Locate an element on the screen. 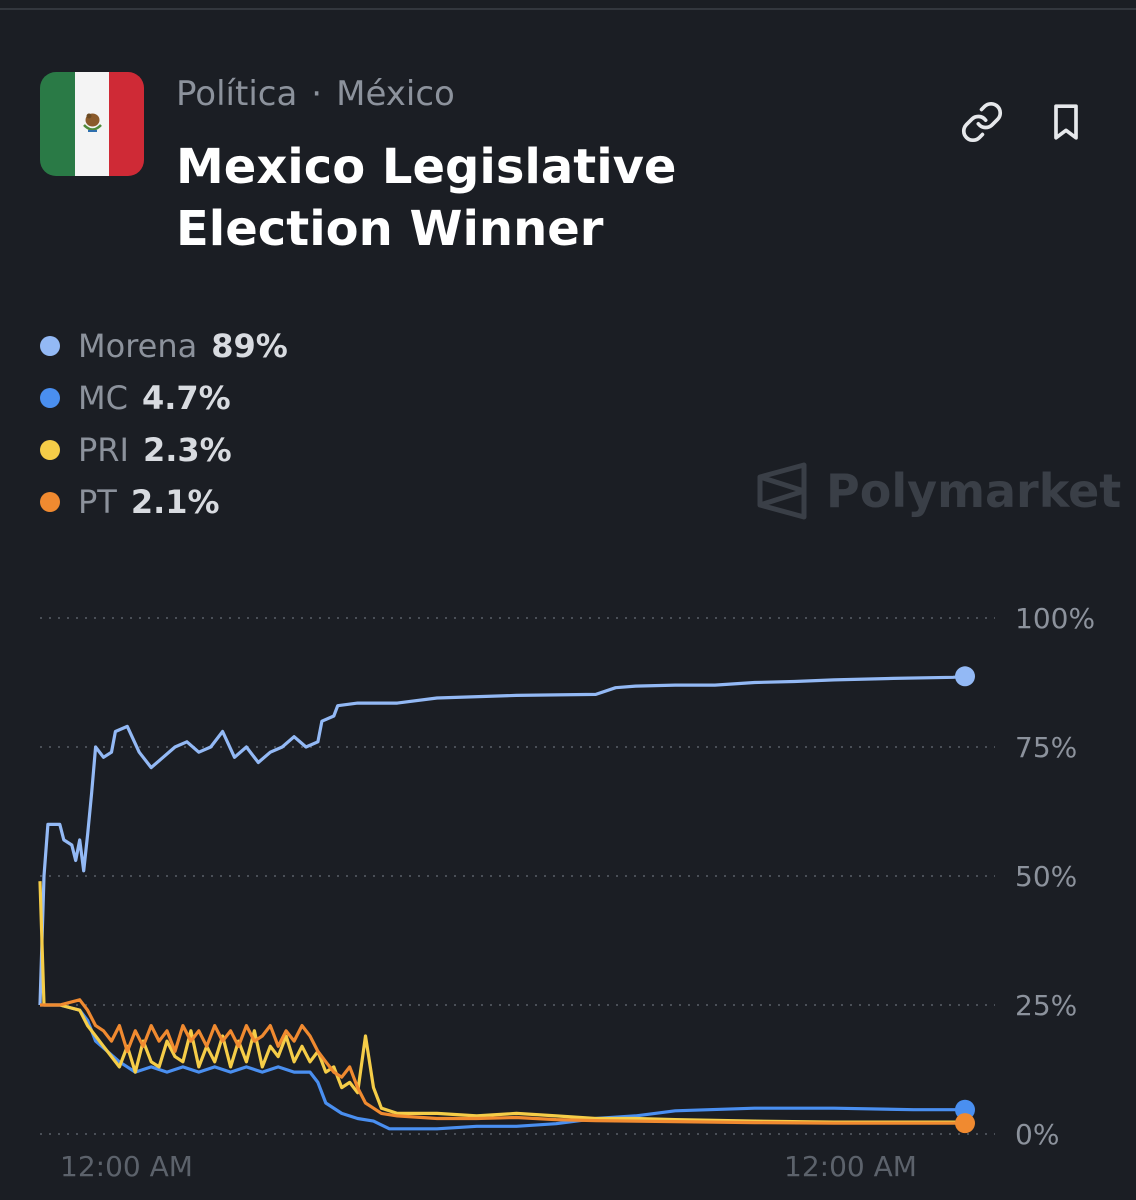 The image size is (1136, 1200). bookmark-button is located at coordinates (1066, 122).